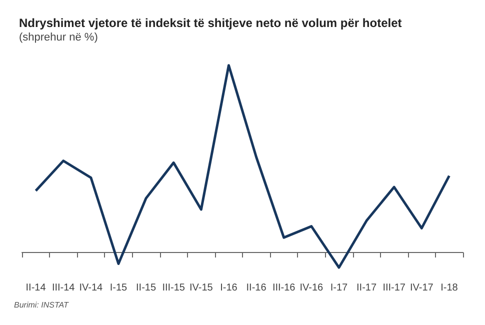 The width and height of the screenshot is (485, 325). Describe the element at coordinates (339, 288) in the screenshot. I see `x-tick-label: I-17` at that location.